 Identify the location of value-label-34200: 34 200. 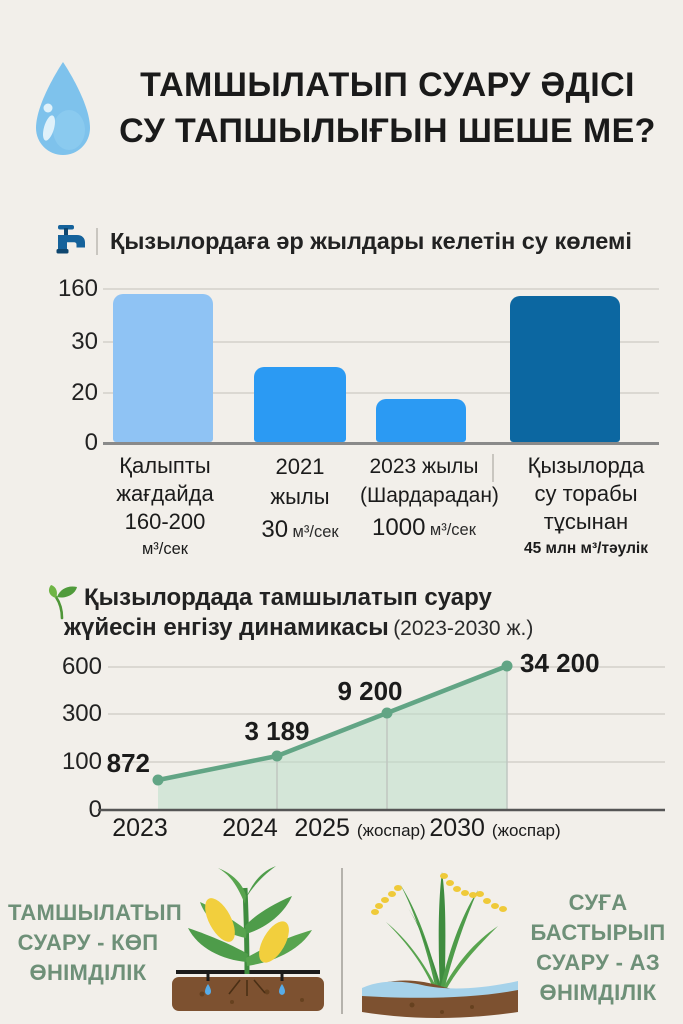
(560, 664).